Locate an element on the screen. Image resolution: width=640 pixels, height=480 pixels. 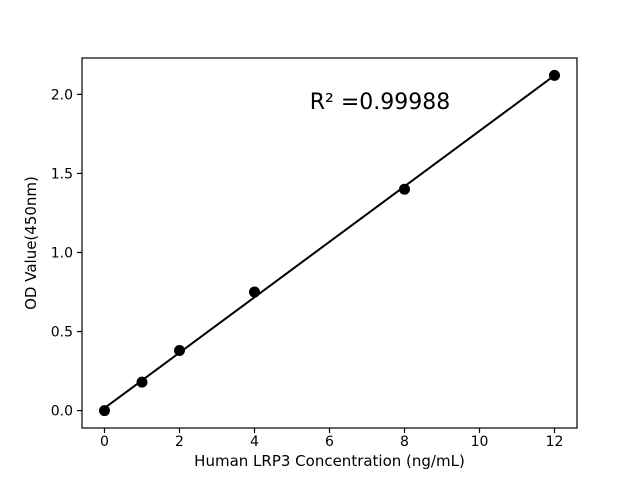
y-axis-label: OD Value(450nm) is located at coordinates (31, 243).